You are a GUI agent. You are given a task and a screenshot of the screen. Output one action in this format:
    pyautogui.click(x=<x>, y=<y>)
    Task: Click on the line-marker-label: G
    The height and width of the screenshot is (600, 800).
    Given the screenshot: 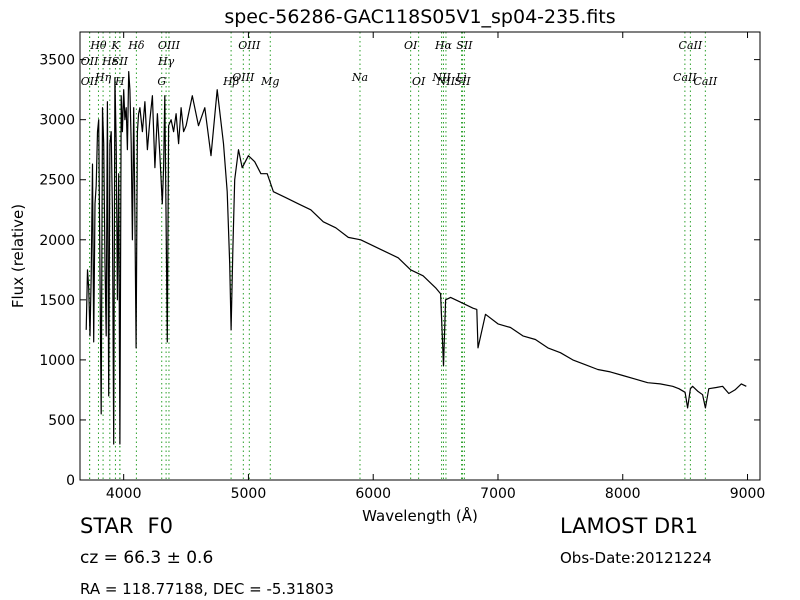 What is the action you would take?
    pyautogui.click(x=161, y=81)
    